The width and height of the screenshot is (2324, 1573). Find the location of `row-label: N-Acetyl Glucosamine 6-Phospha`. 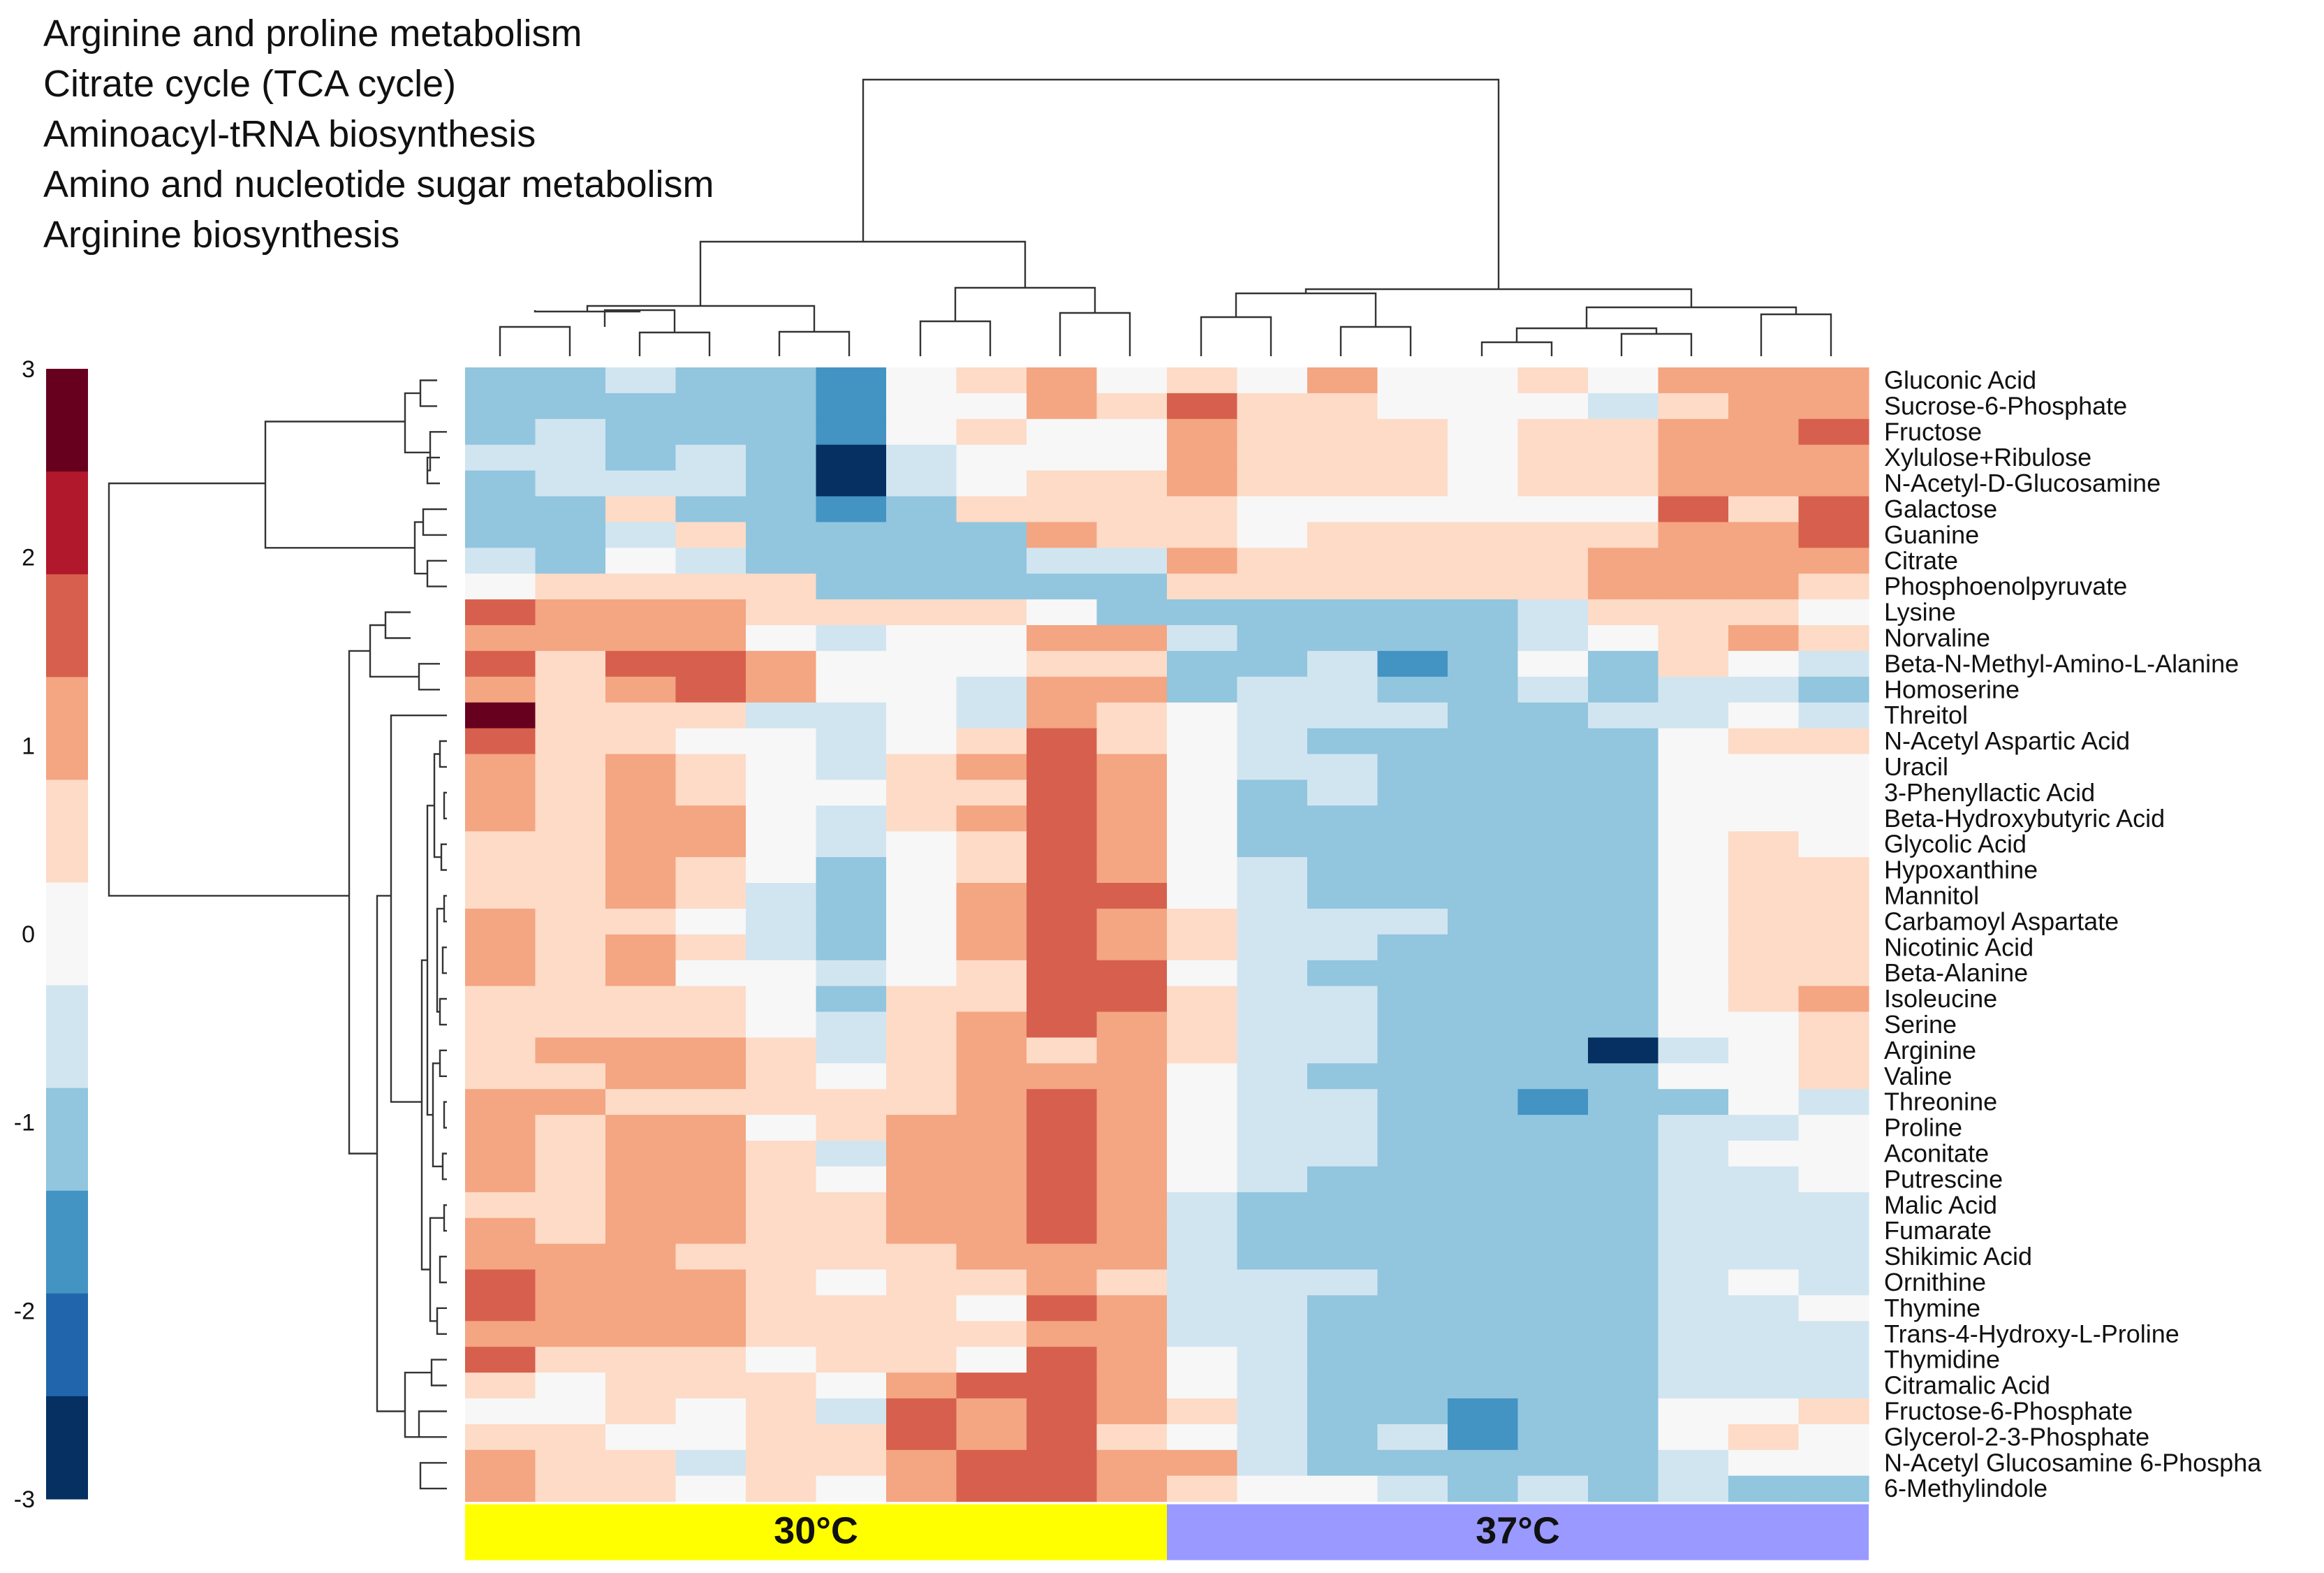

row-label: N-Acetyl Glucosamine 6-Phospha is located at coordinates (2073, 1462).